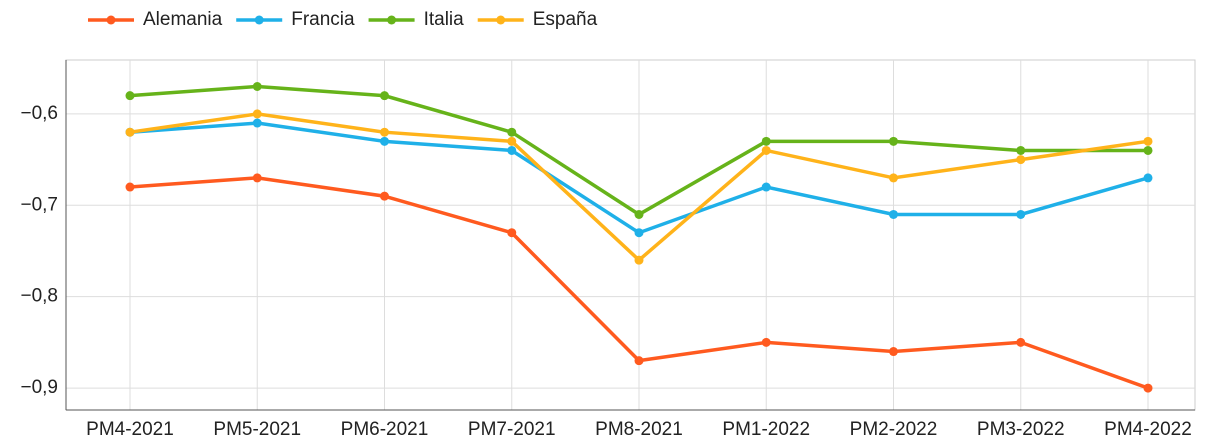 This screenshot has width=1209, height=443. What do you see at coordinates (639, 429) in the screenshot?
I see `x-tick-label: PM8-2021` at bounding box center [639, 429].